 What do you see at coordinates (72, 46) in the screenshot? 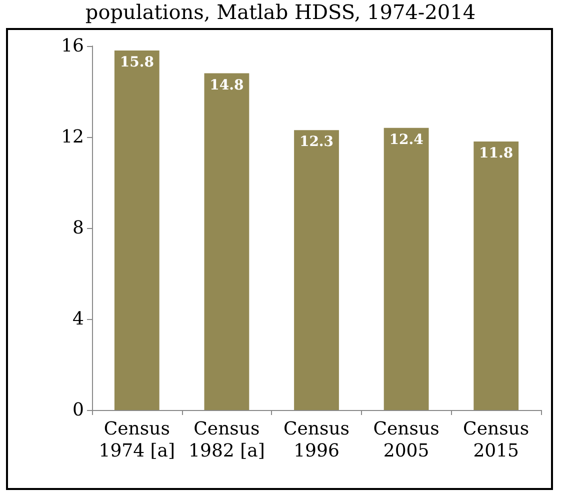
I see `y-tick-label: 16` at bounding box center [72, 46].